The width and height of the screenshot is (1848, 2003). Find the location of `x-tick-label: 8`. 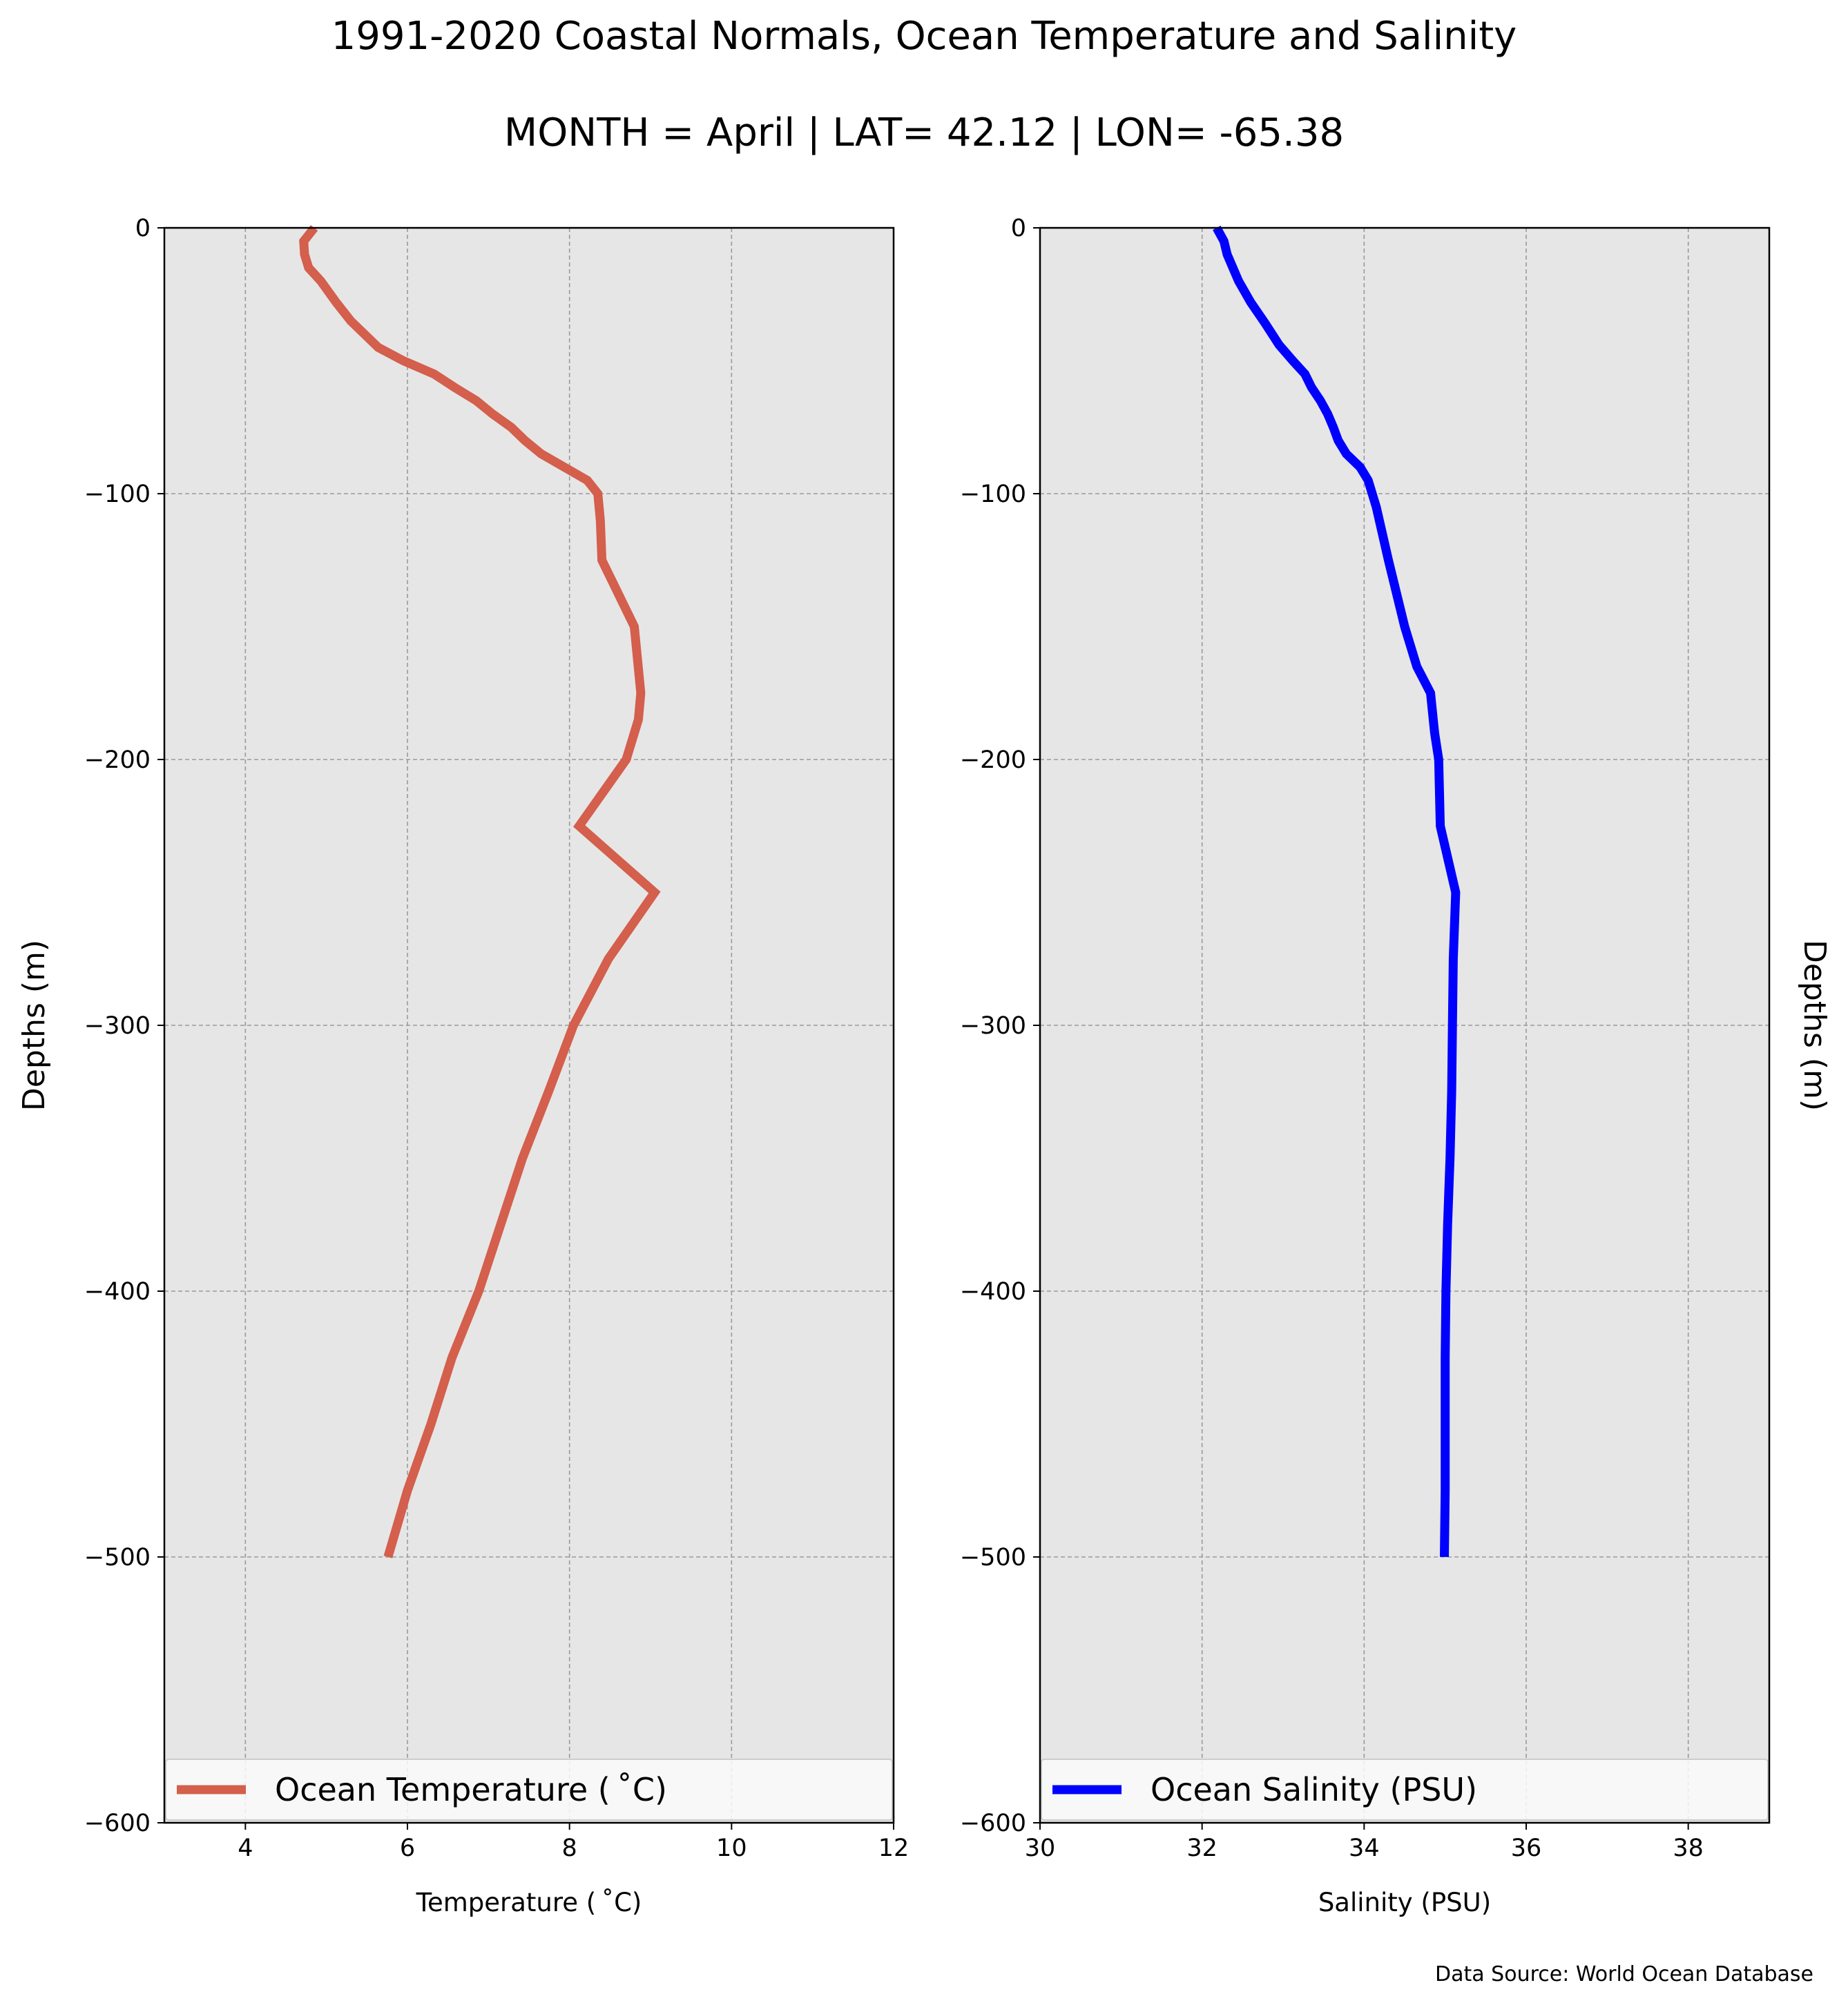

x-tick-label: 8 is located at coordinates (569, 1848).